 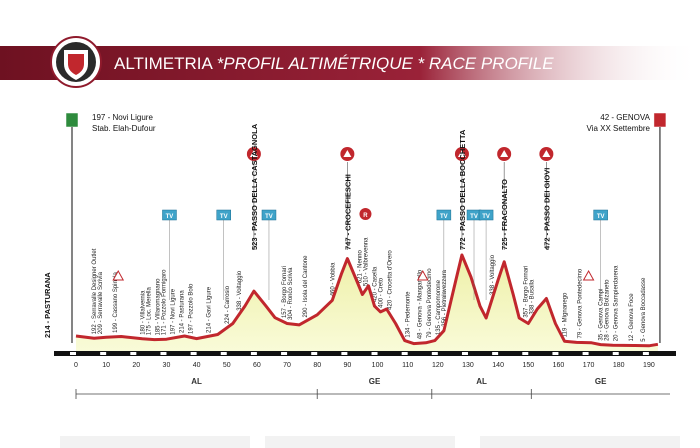 I want to click on waypoint-label: 134 - Pedemonte, so click(x=409, y=314).